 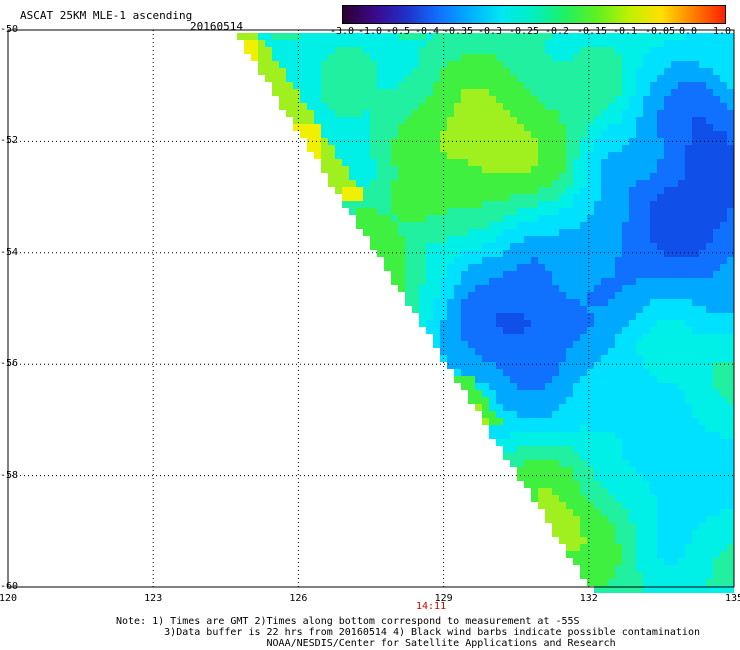 I want to click on latitude-label: -52, so click(x=9, y=141).